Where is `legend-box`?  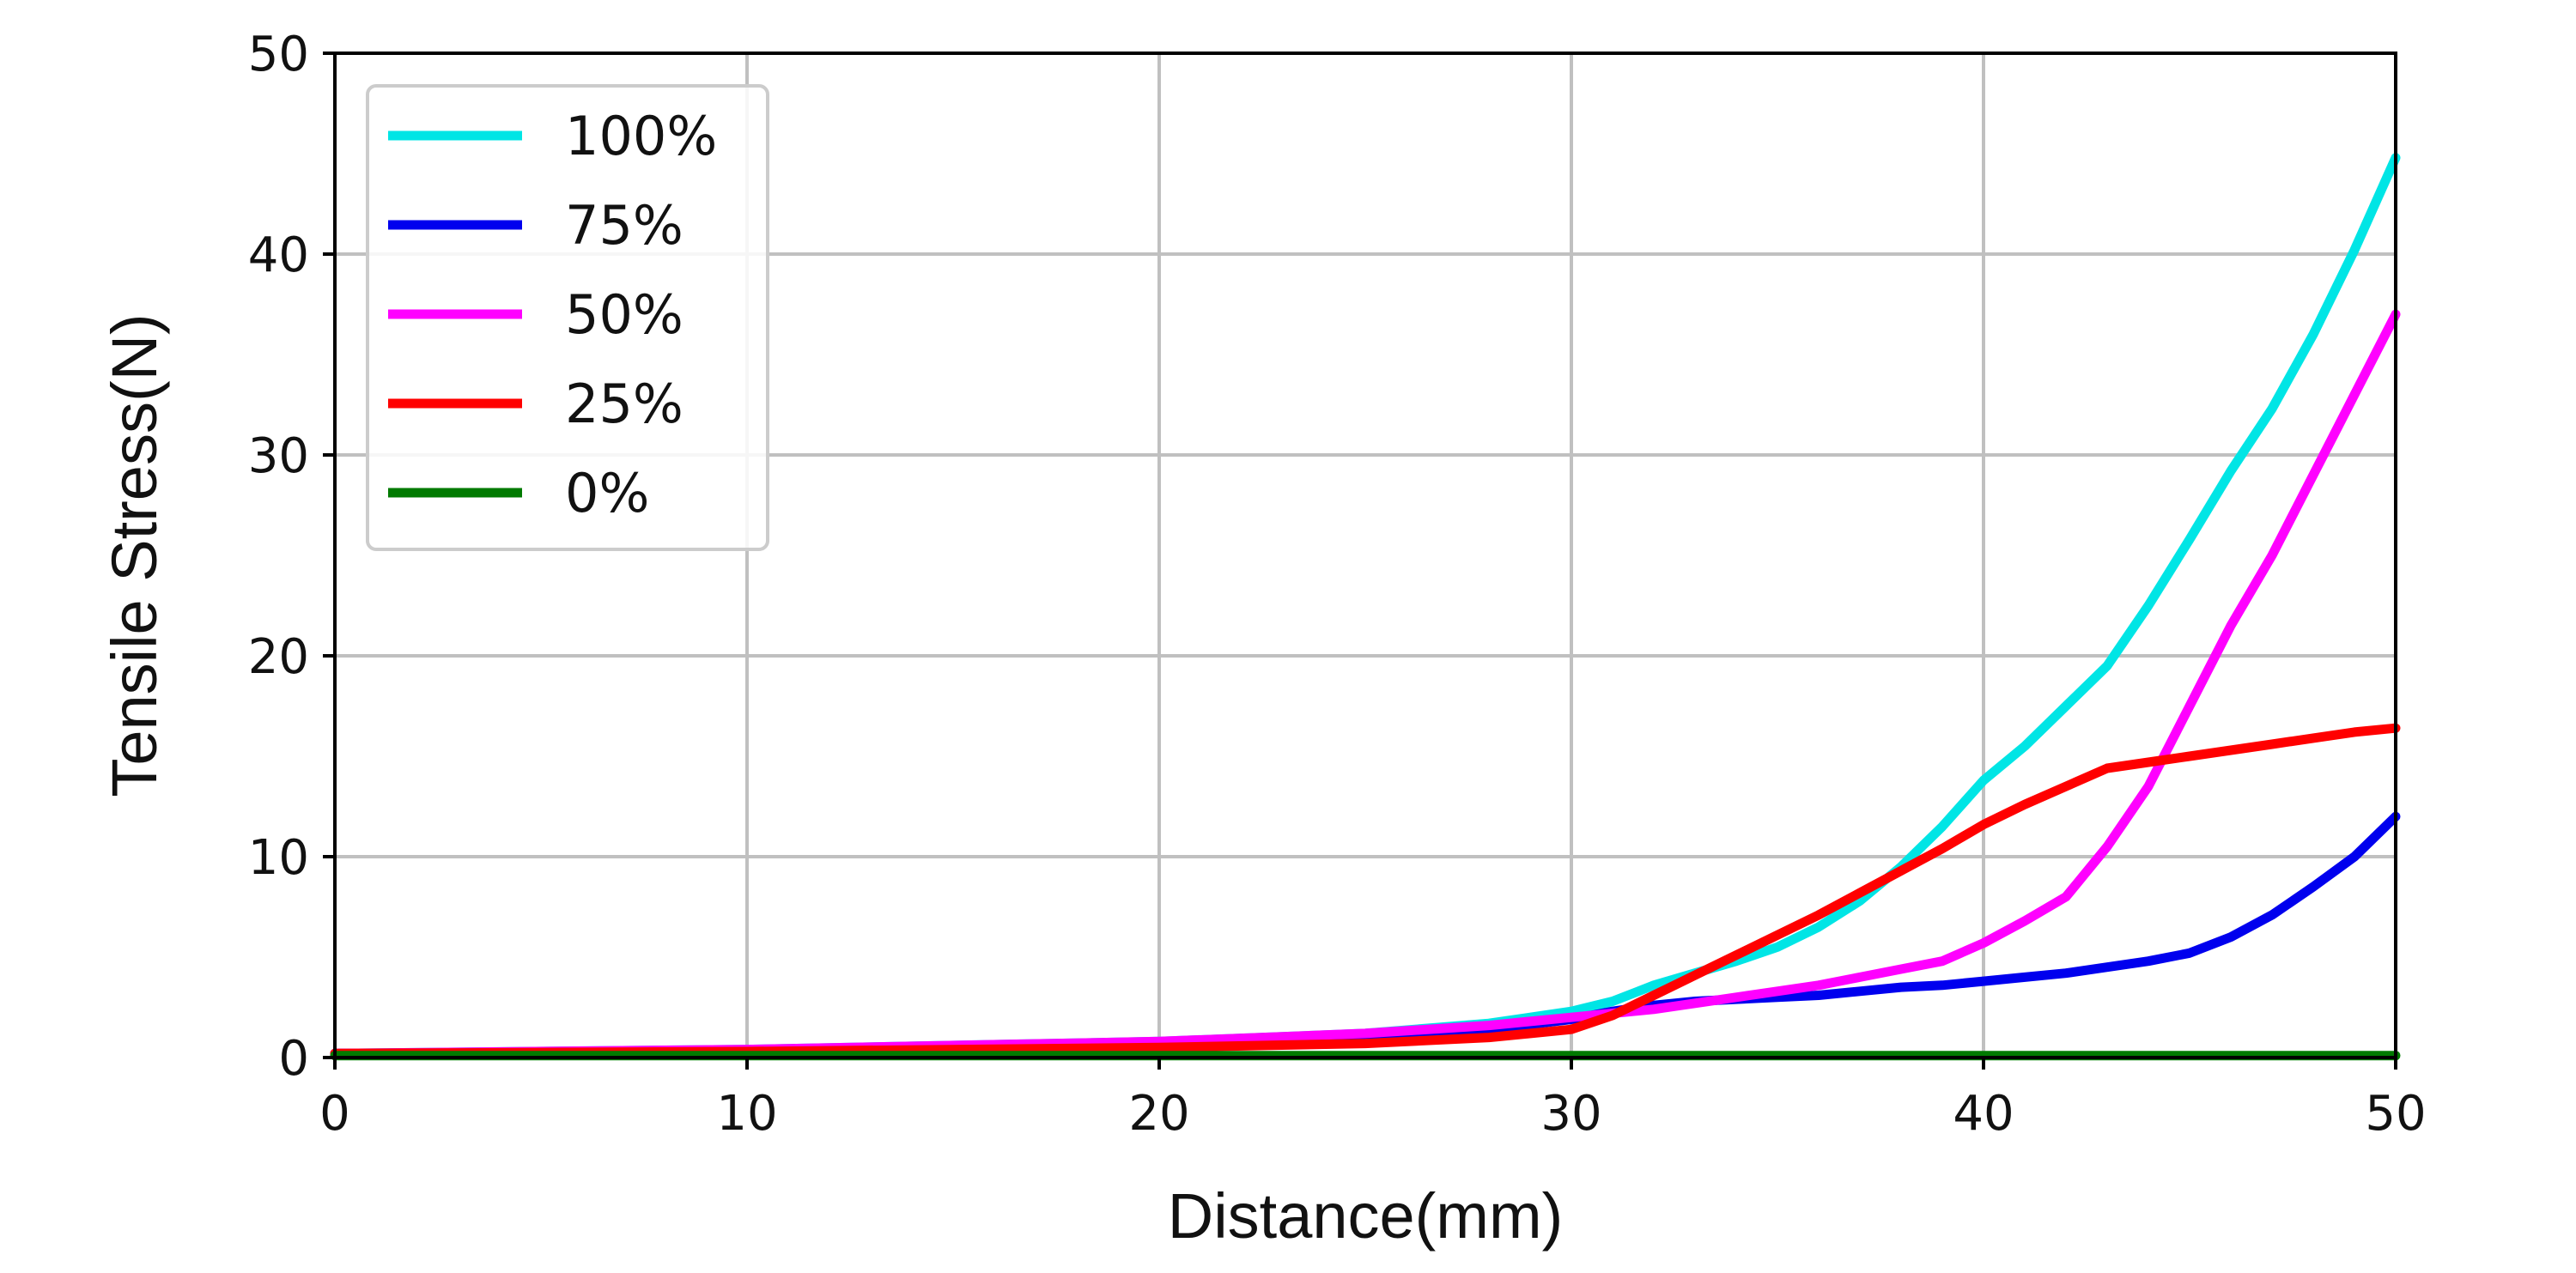 legend-box is located at coordinates (567, 318).